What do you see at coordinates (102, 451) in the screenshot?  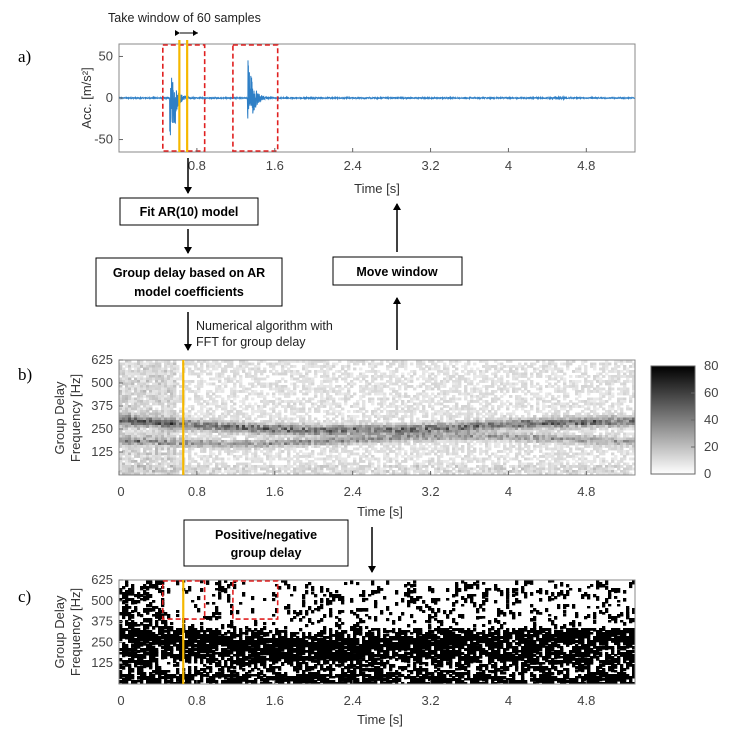 I see `y-tick-b-0: 125` at bounding box center [102, 451].